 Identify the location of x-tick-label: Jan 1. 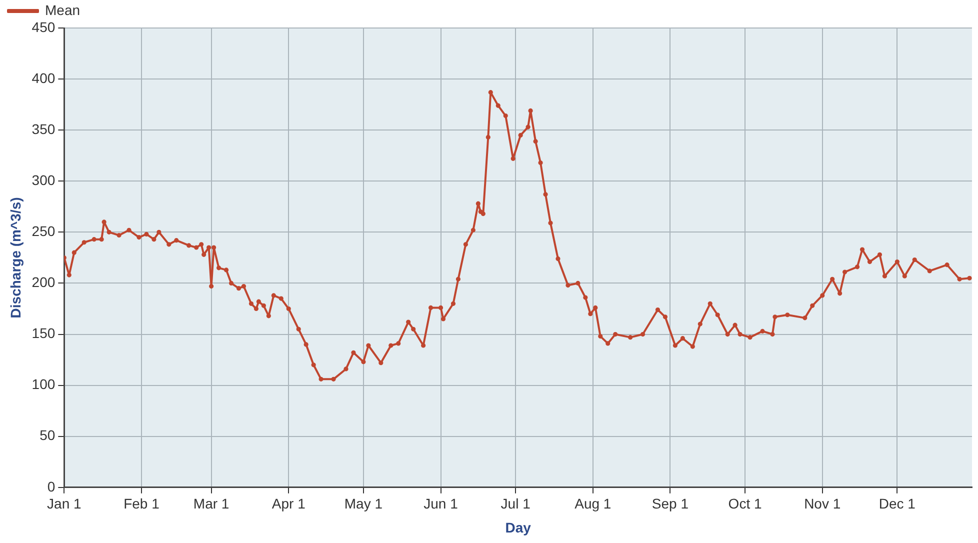
(64, 504).